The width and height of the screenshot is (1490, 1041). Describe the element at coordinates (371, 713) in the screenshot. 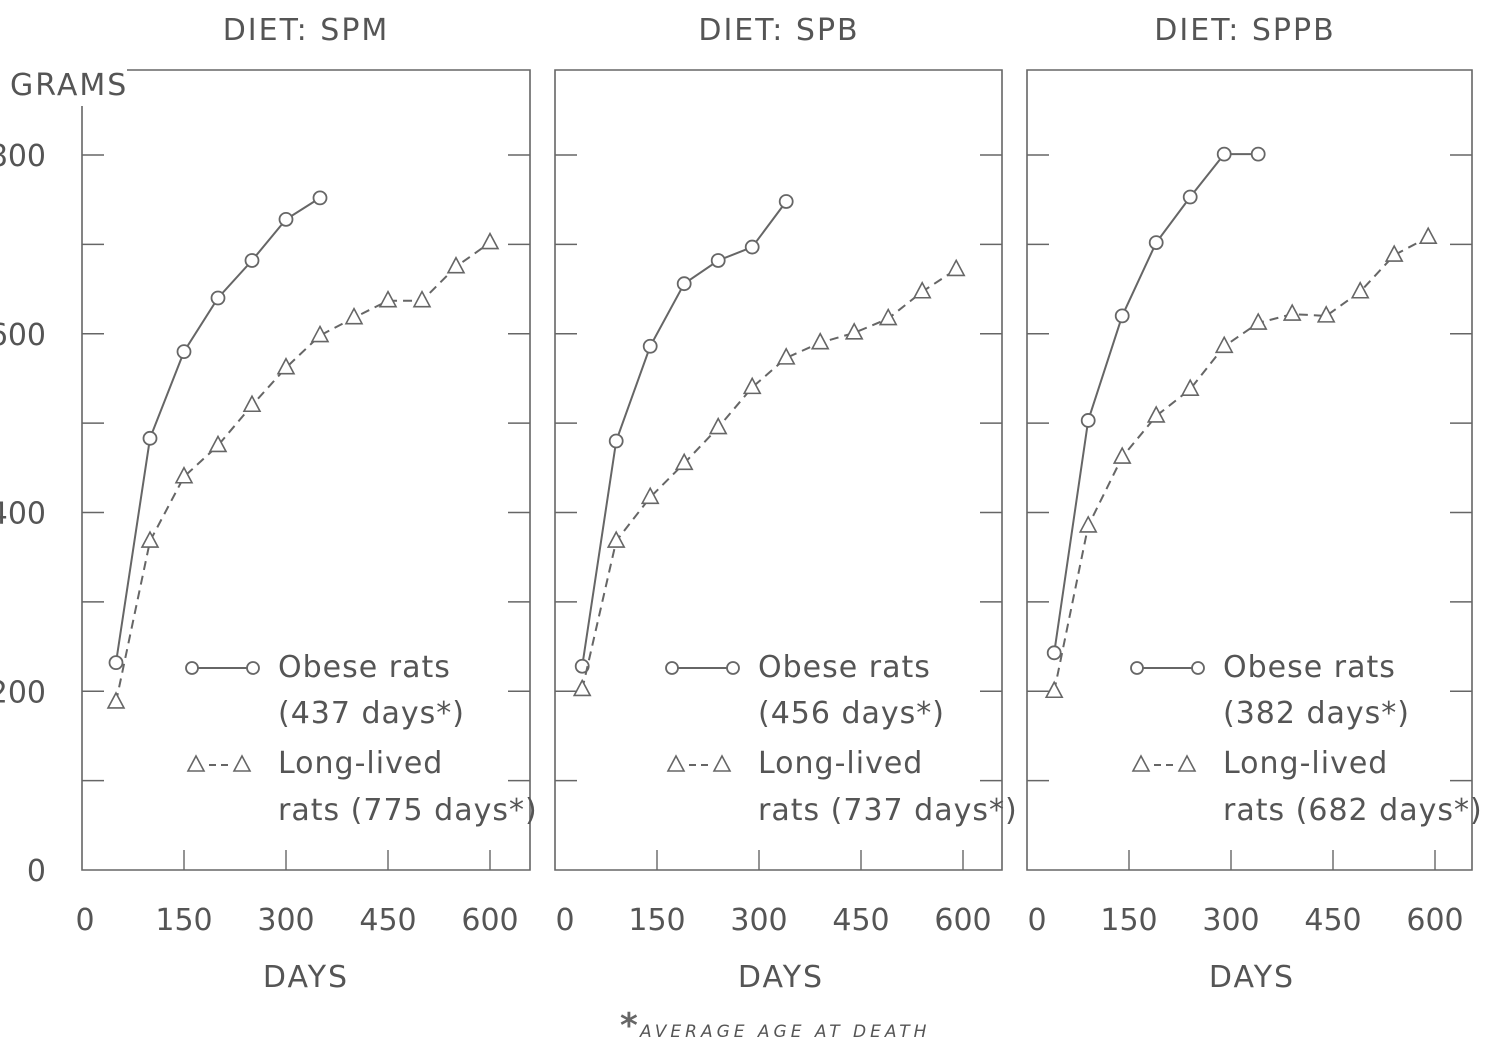

I see `legend-note-obese: (437 days*)` at that location.